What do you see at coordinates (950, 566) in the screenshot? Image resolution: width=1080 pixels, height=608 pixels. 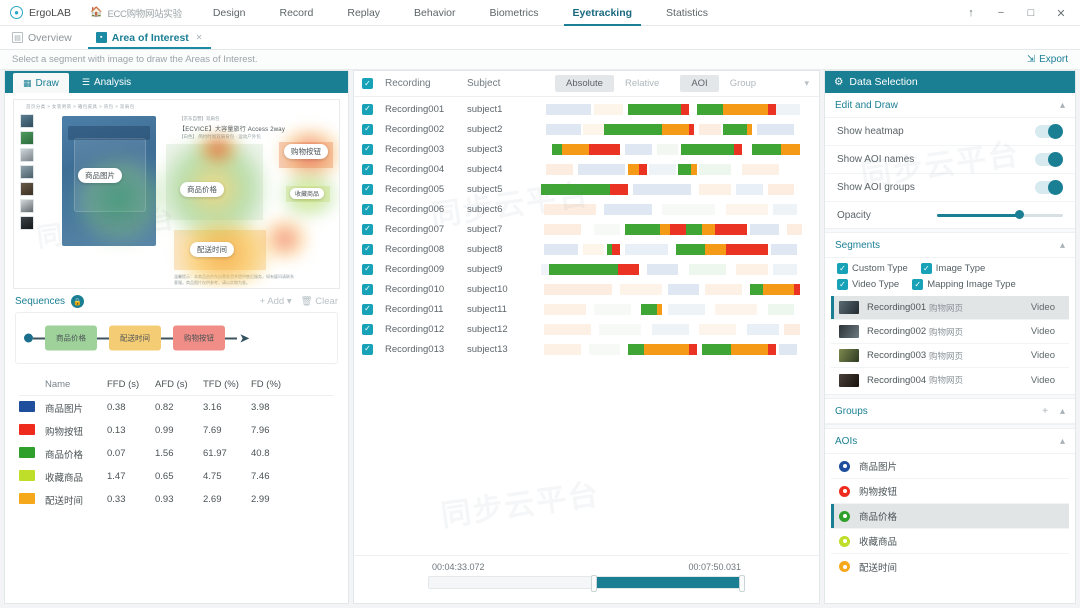 I see `list-item: 配送时间` at bounding box center [950, 566].